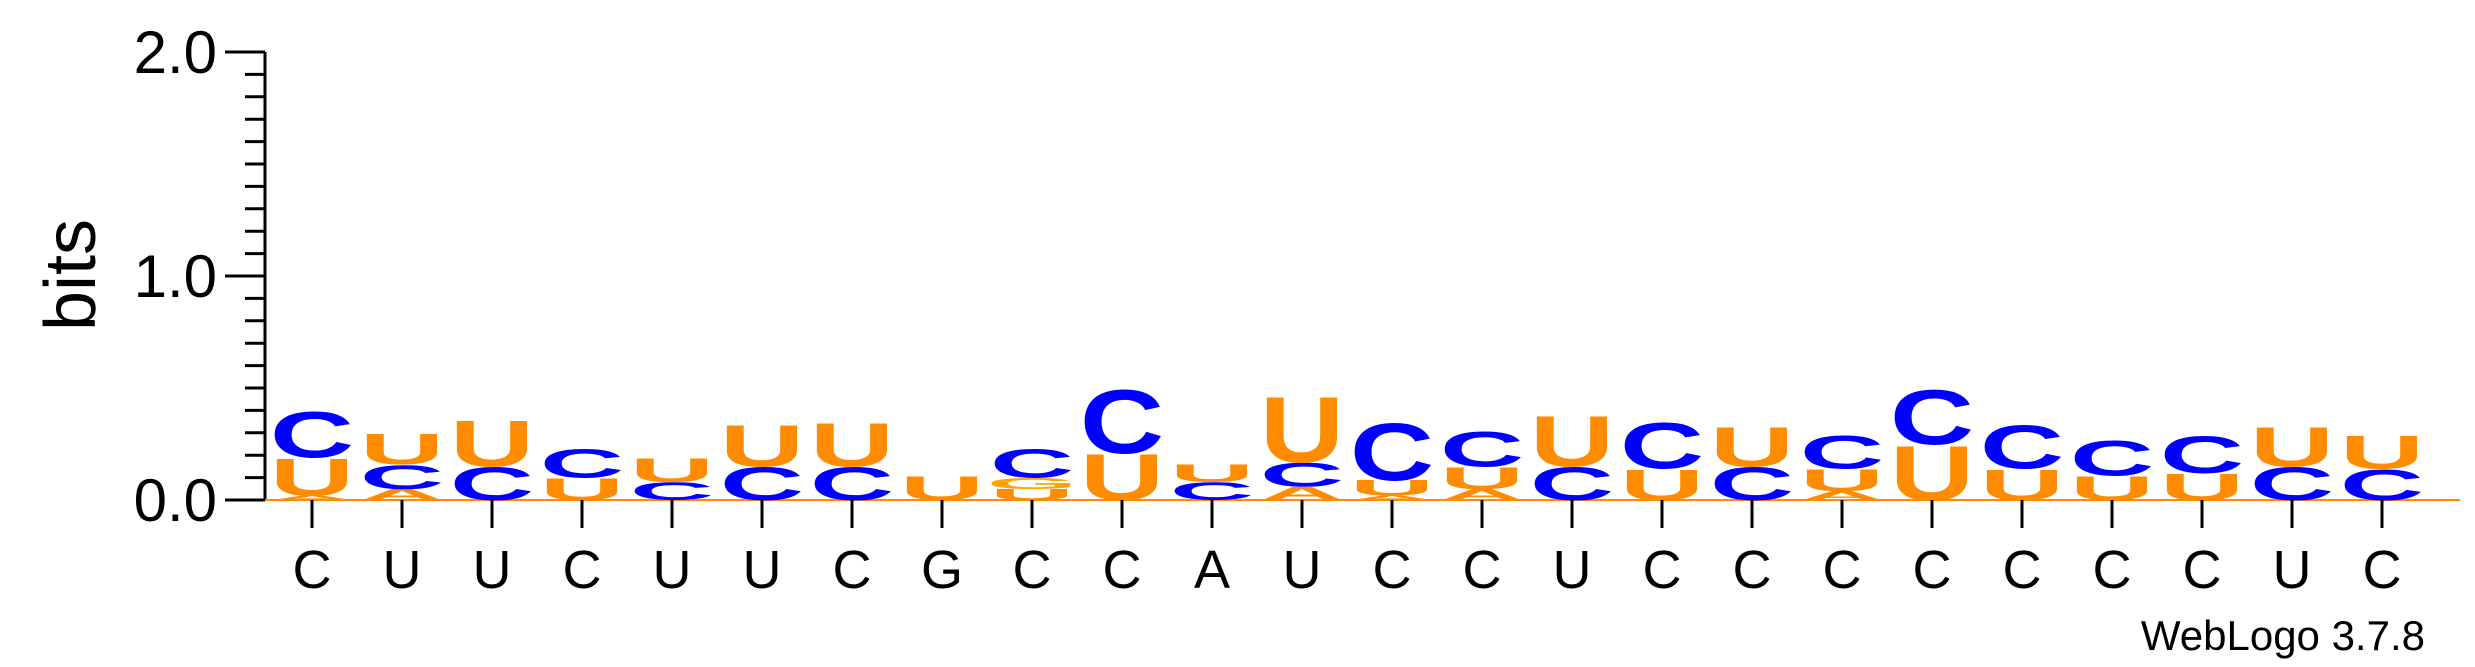 Image resolution: width=2475 pixels, height=667 pixels. I want to click on y-tick-label: 0.0, so click(175, 500).